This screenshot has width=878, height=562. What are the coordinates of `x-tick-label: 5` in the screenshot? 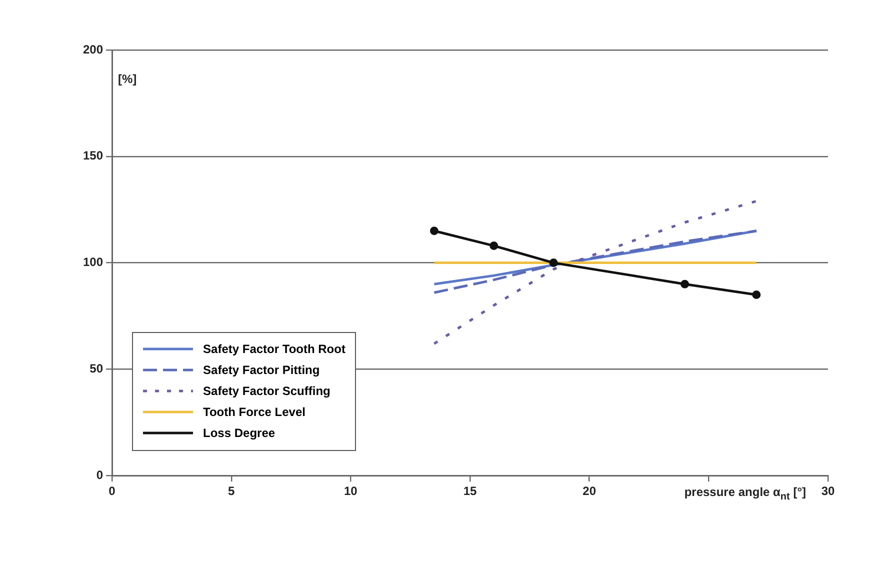 It's located at (232, 491).